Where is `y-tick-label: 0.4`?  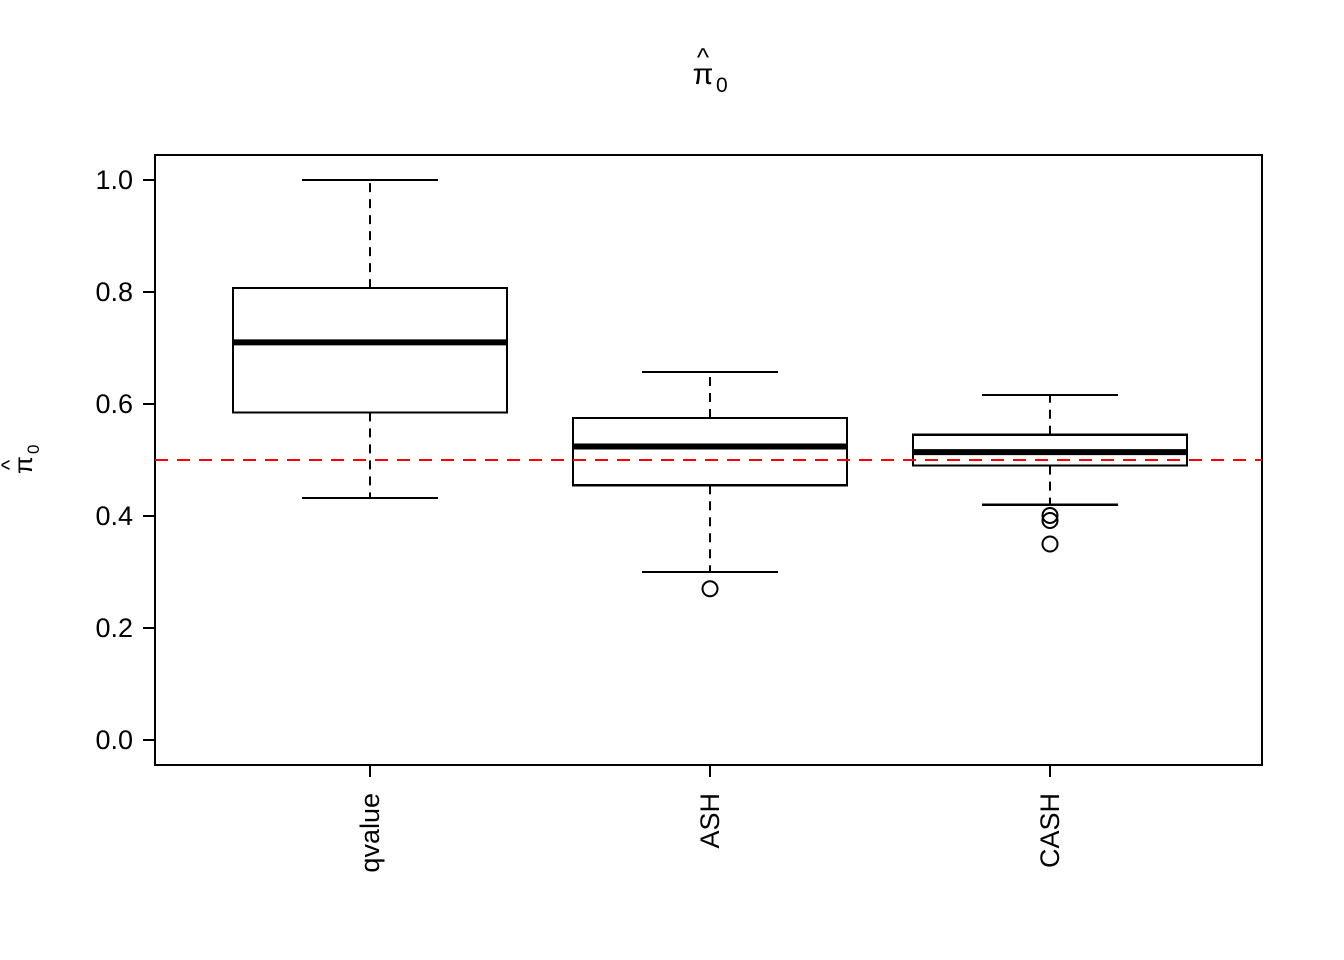
y-tick-label: 0.4 is located at coordinates (114, 516).